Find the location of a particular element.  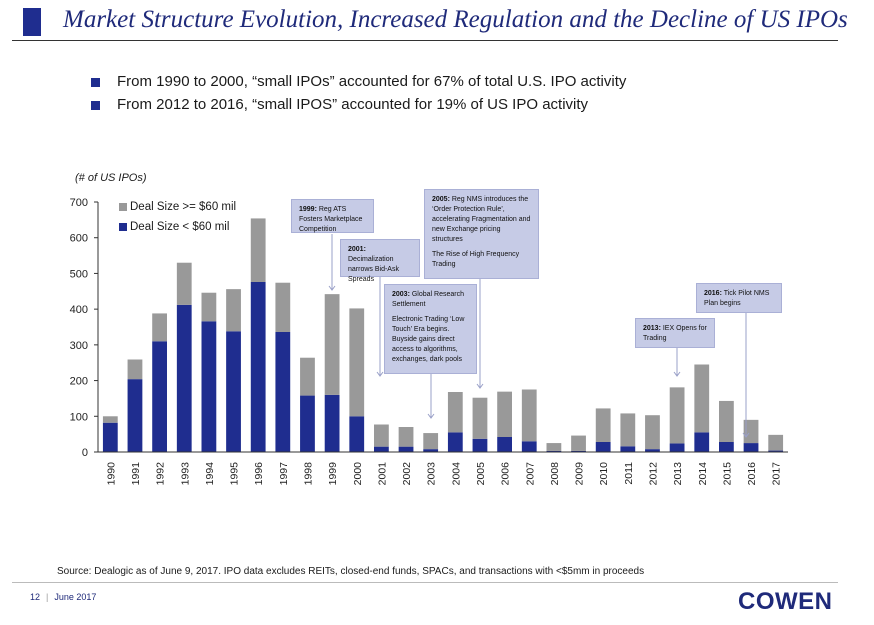

bar-small-1992 is located at coordinates (159, 396).